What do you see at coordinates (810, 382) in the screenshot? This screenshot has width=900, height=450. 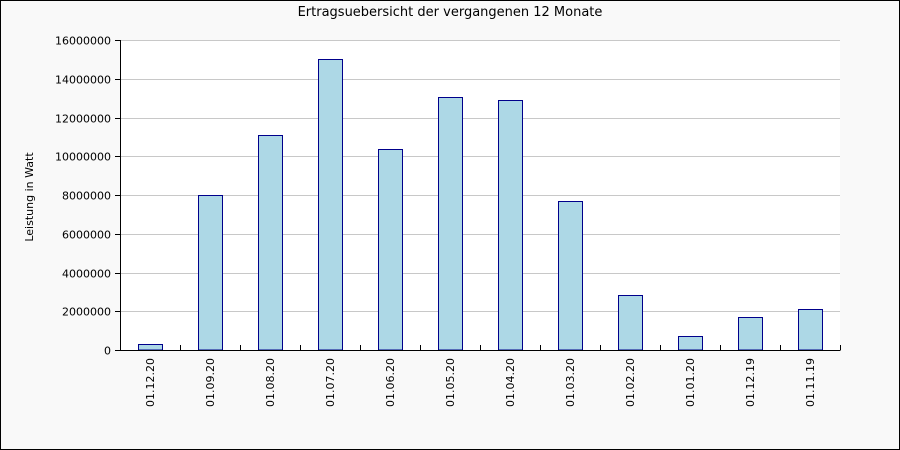 I see `x-tick-label: 01.11.19` at bounding box center [810, 382].